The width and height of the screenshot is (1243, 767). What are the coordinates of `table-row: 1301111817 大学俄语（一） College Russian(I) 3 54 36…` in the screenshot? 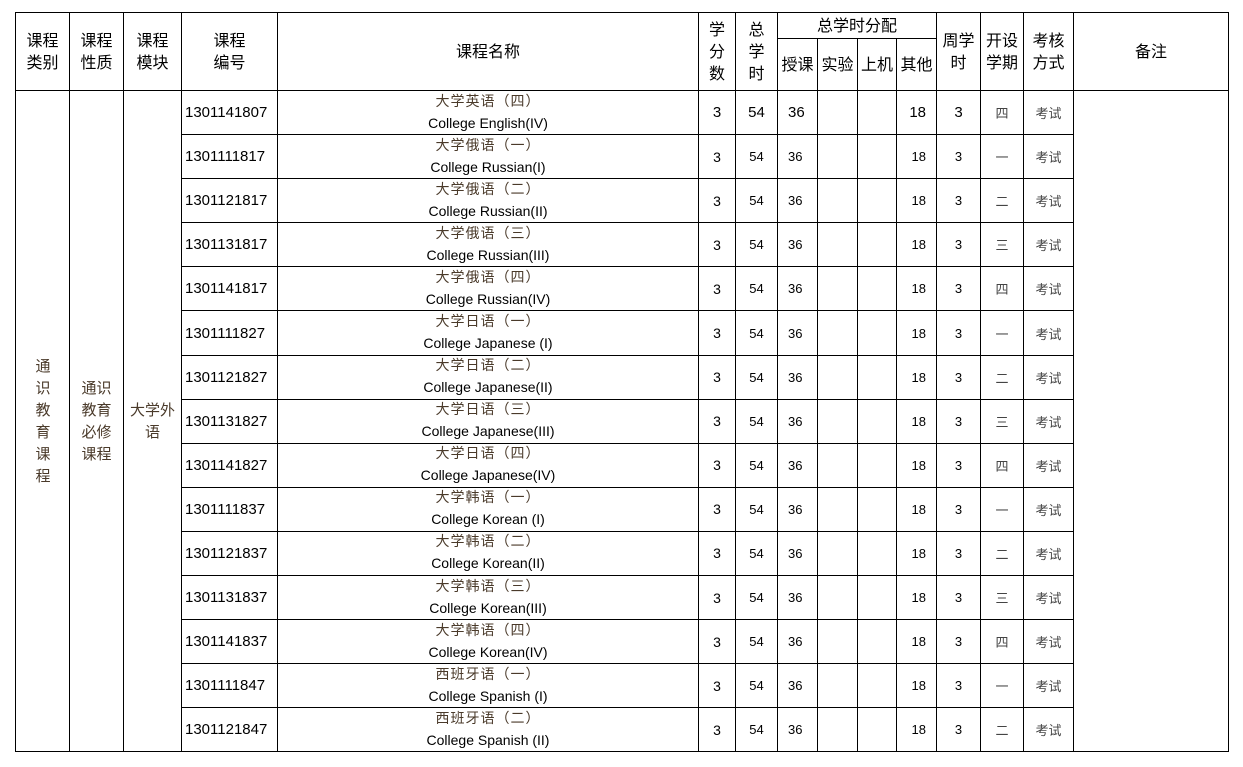 It's located at (622, 157).